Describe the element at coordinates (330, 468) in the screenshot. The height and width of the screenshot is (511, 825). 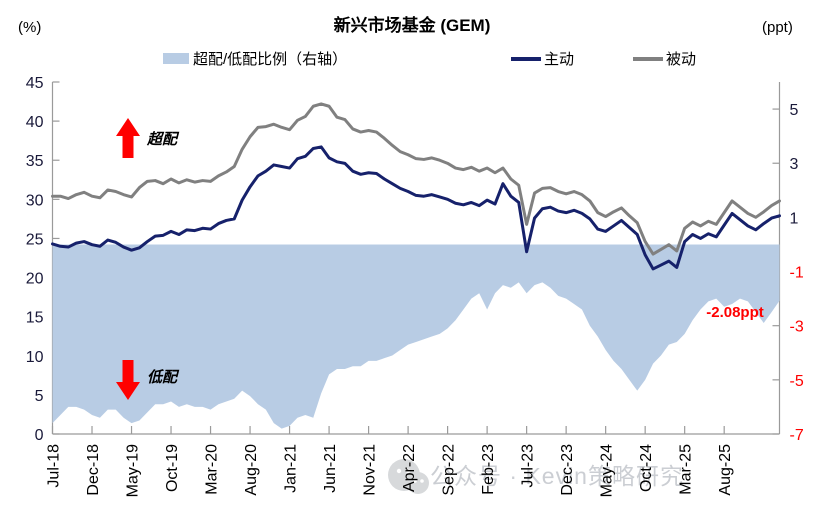
I see `x-tick-label: Jun-21` at that location.